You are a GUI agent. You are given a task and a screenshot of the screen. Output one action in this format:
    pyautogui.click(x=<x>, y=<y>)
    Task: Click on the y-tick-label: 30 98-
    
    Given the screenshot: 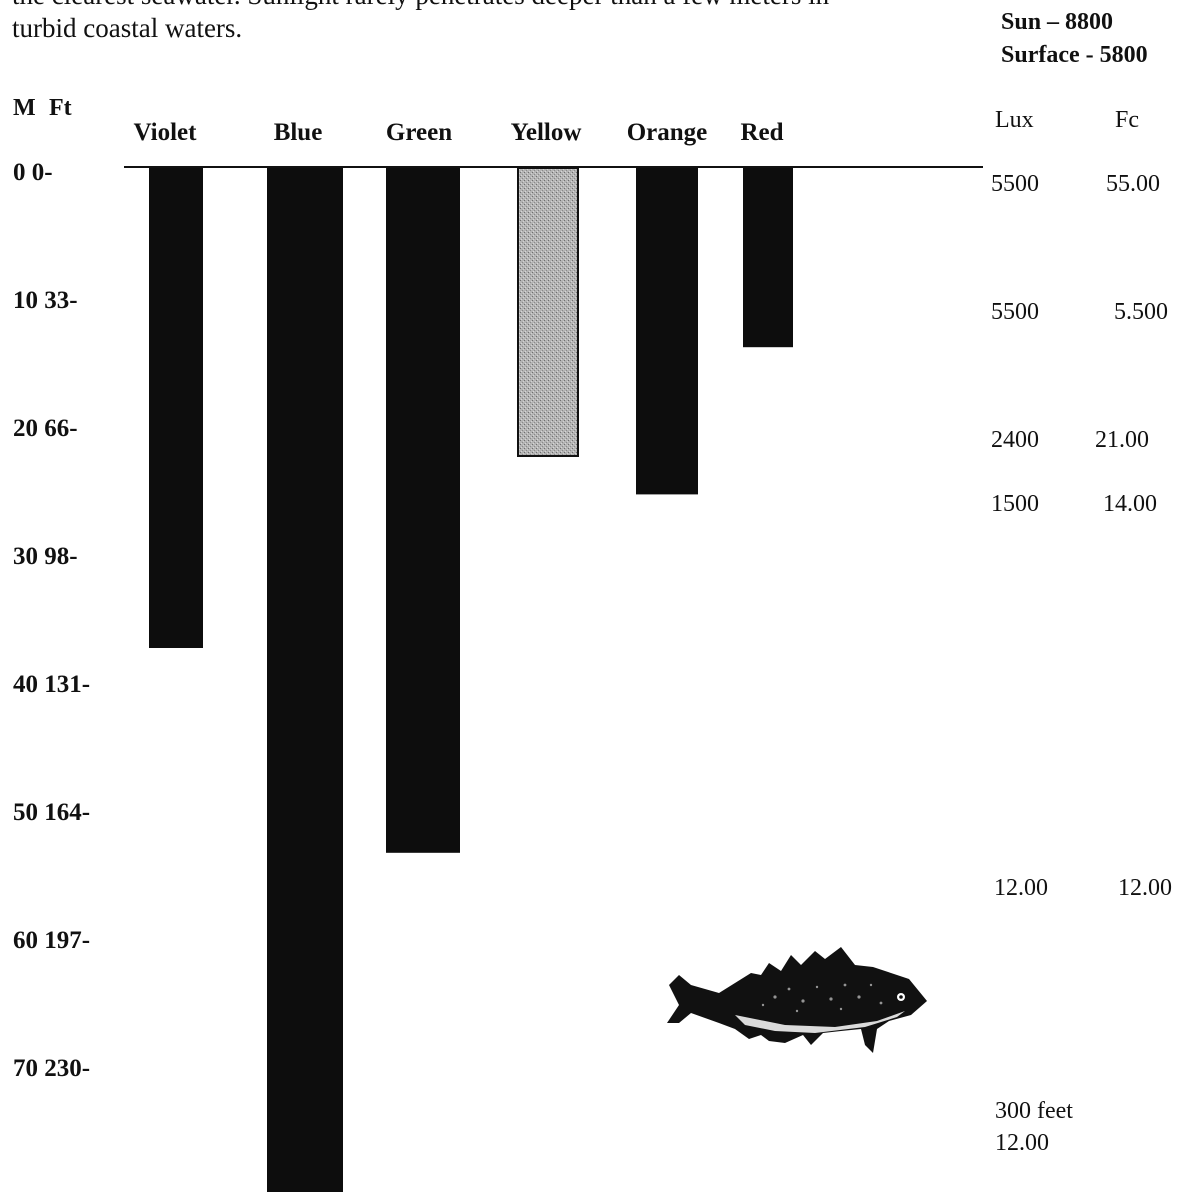 What is the action you would take?
    pyautogui.click(x=45, y=556)
    